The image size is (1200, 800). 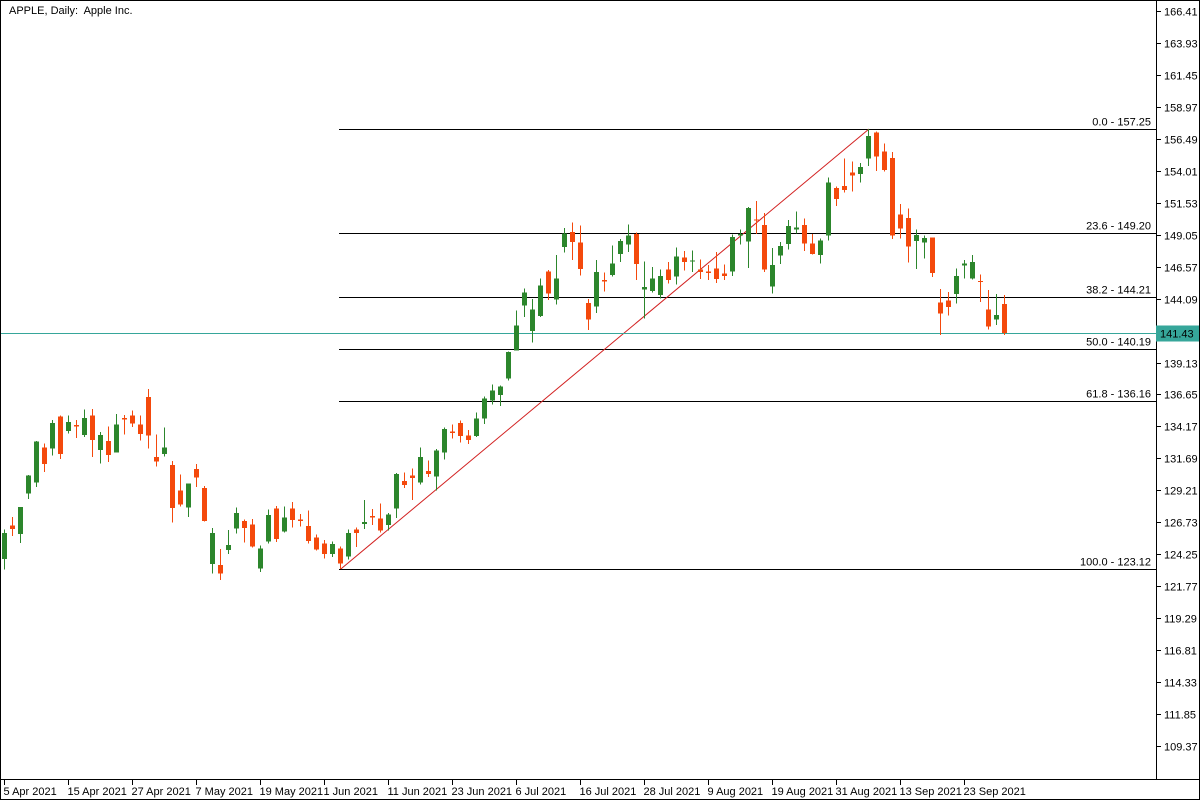 What do you see at coordinates (97, 792) in the screenshot?
I see `x-axis-tick-label: 15 Apr 2021` at bounding box center [97, 792].